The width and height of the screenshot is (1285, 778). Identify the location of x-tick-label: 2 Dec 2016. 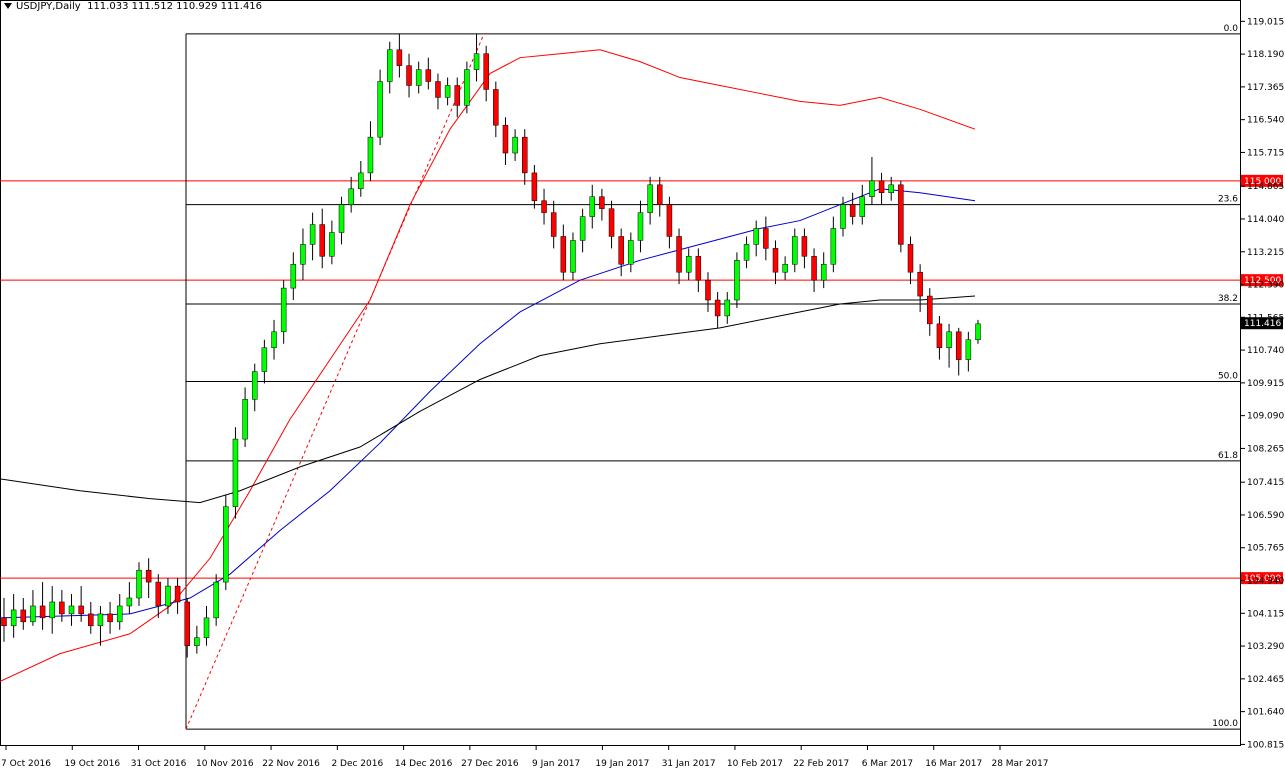
(357, 764).